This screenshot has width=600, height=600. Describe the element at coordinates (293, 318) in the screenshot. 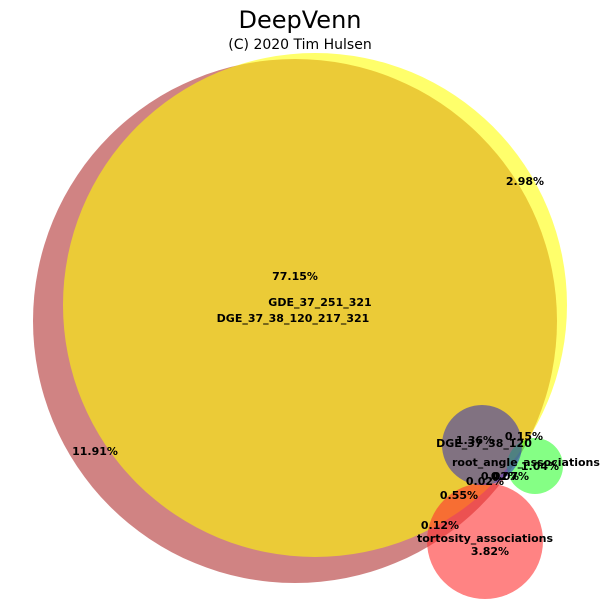

I see `label-set-dge-37-38-120-217-321: DGE_37_38_120_217_321` at that location.